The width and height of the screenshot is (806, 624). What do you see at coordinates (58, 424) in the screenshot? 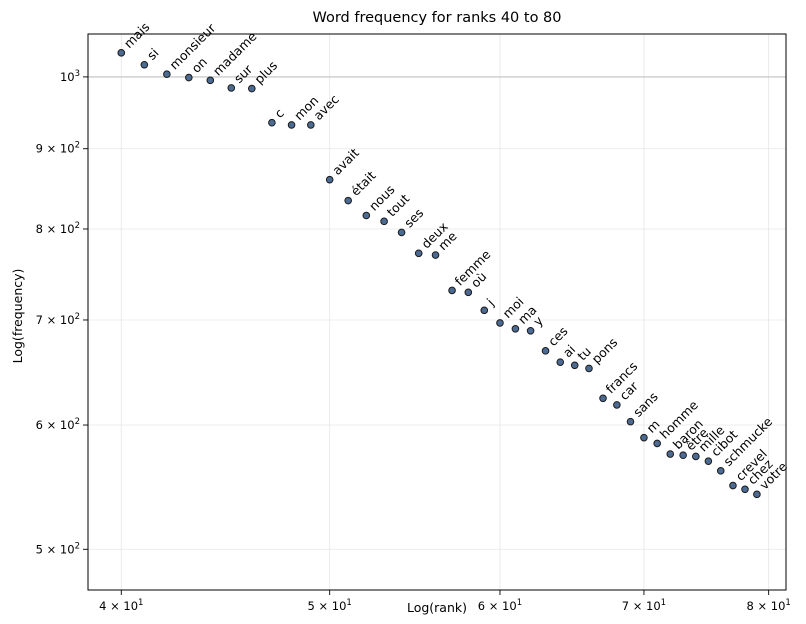
I see `y-tick-label: 6 × 102` at bounding box center [58, 424].